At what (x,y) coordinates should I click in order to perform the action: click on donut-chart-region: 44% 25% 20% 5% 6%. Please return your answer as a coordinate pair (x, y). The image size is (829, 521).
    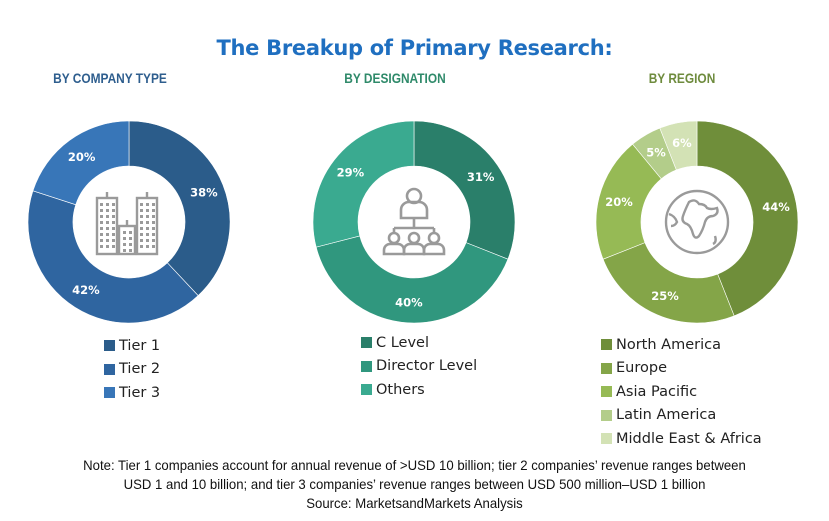
    Looking at the image, I should click on (697, 222).